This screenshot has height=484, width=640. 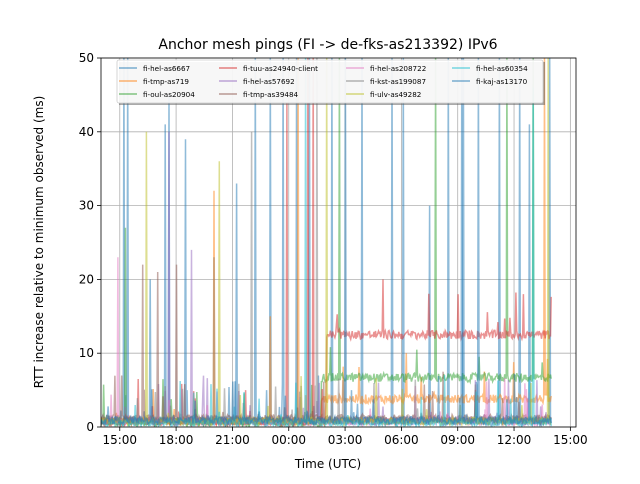 What do you see at coordinates (398, 68) in the screenshot?
I see `legend-label: fi-hel-as208722` at bounding box center [398, 68].